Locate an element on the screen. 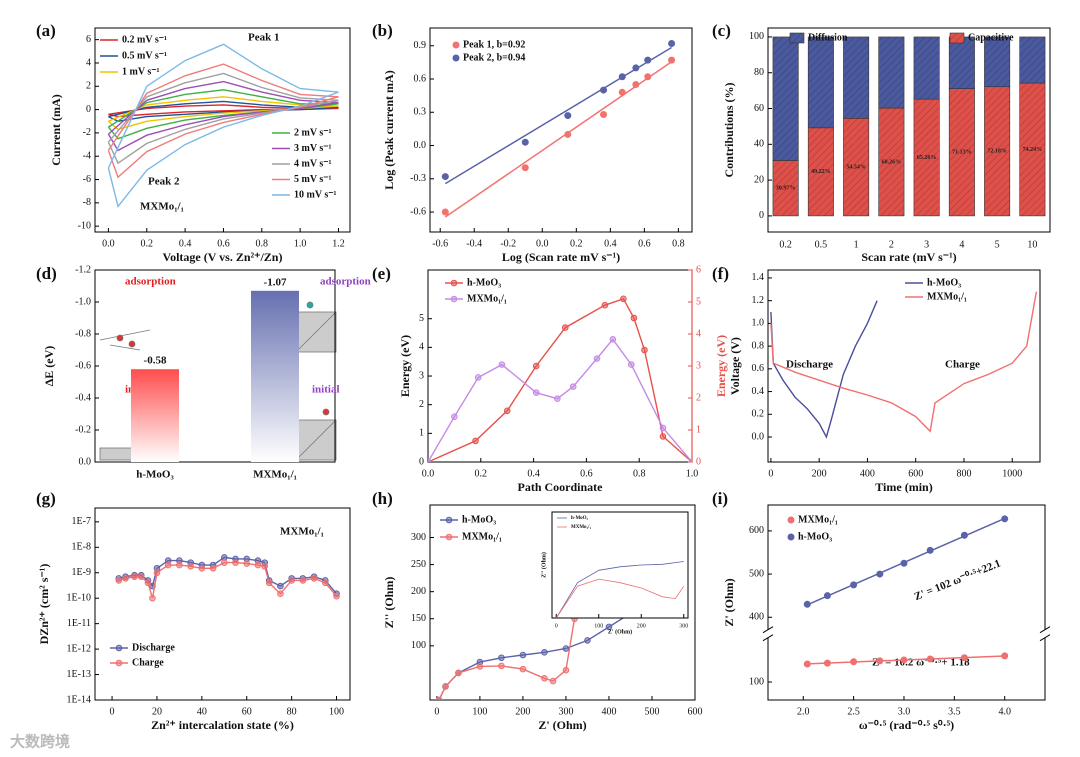 This screenshot has width=1080, height=757. panel-label: (i) is located at coordinates (720, 498).